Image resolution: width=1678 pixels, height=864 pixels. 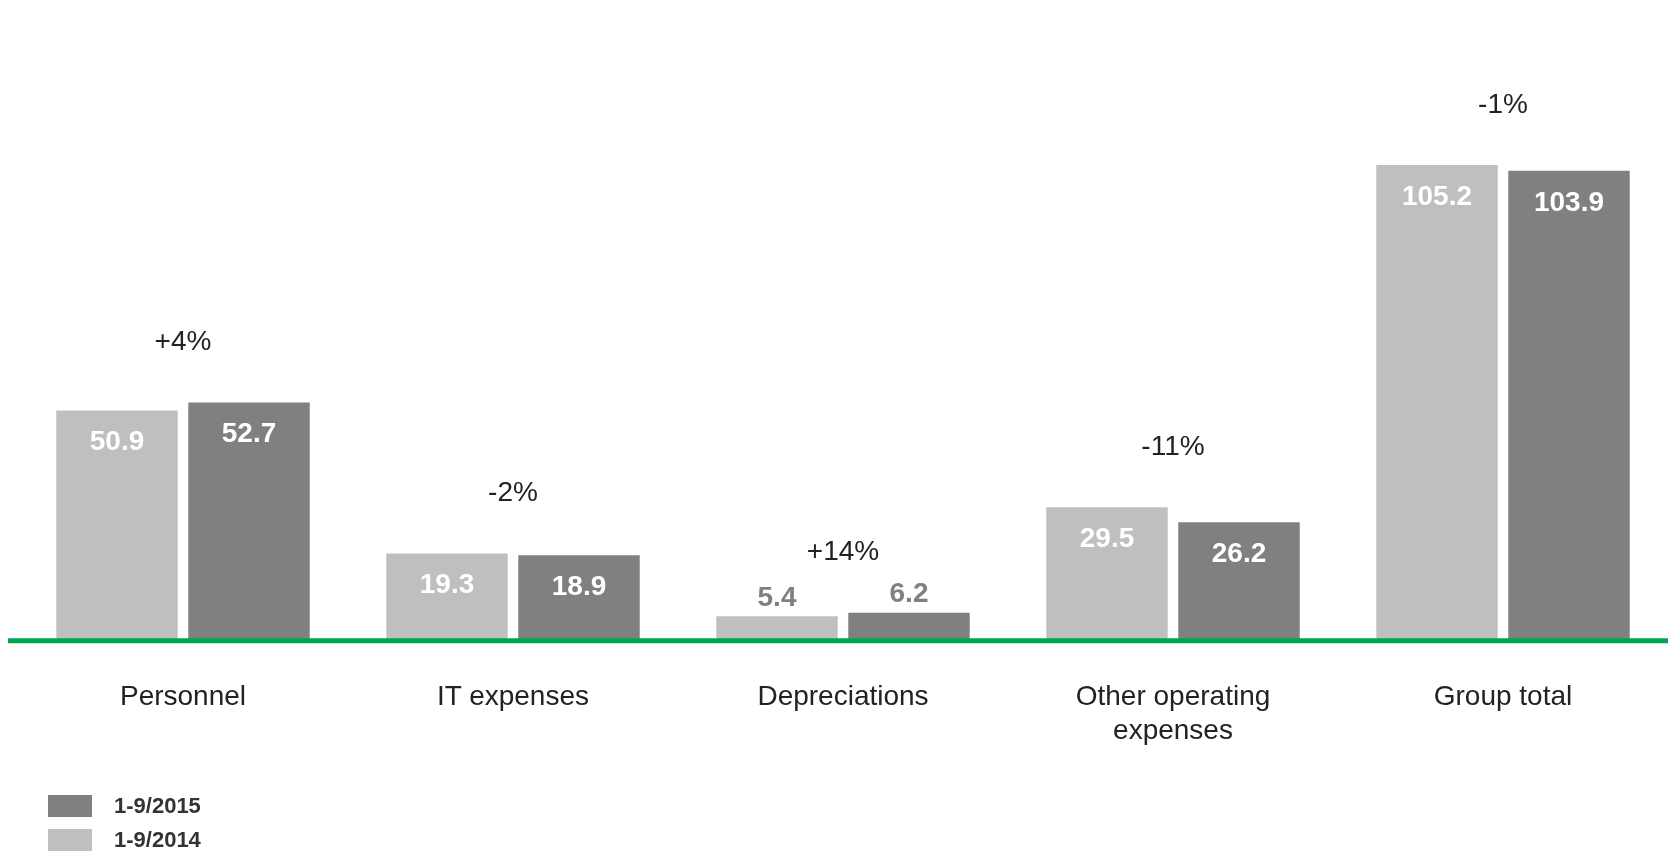 I want to click on data-label: 50.9, so click(x=117, y=441).